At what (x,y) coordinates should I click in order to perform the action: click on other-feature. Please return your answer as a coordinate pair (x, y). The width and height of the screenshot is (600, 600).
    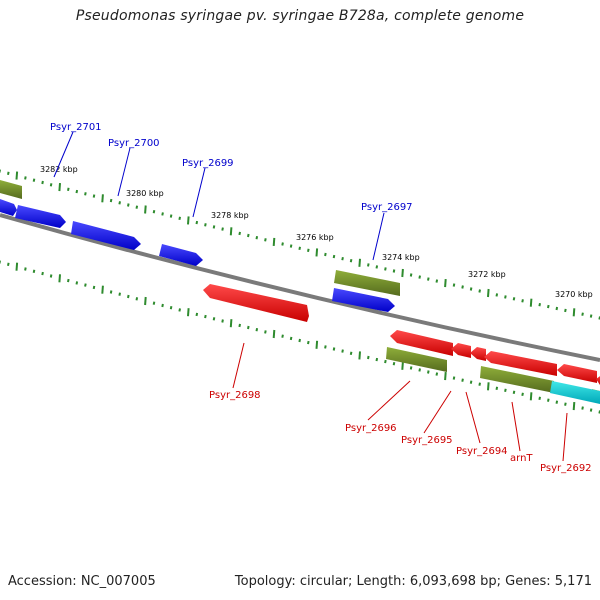
    Looking at the image, I should click on (575, 392).